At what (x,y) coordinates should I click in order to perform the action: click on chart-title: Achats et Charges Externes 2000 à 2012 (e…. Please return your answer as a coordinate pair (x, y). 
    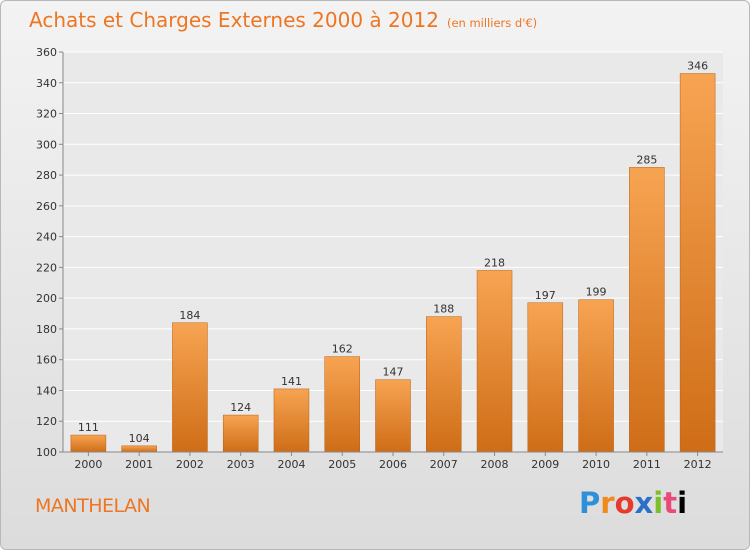
    Looking at the image, I should click on (283, 20).